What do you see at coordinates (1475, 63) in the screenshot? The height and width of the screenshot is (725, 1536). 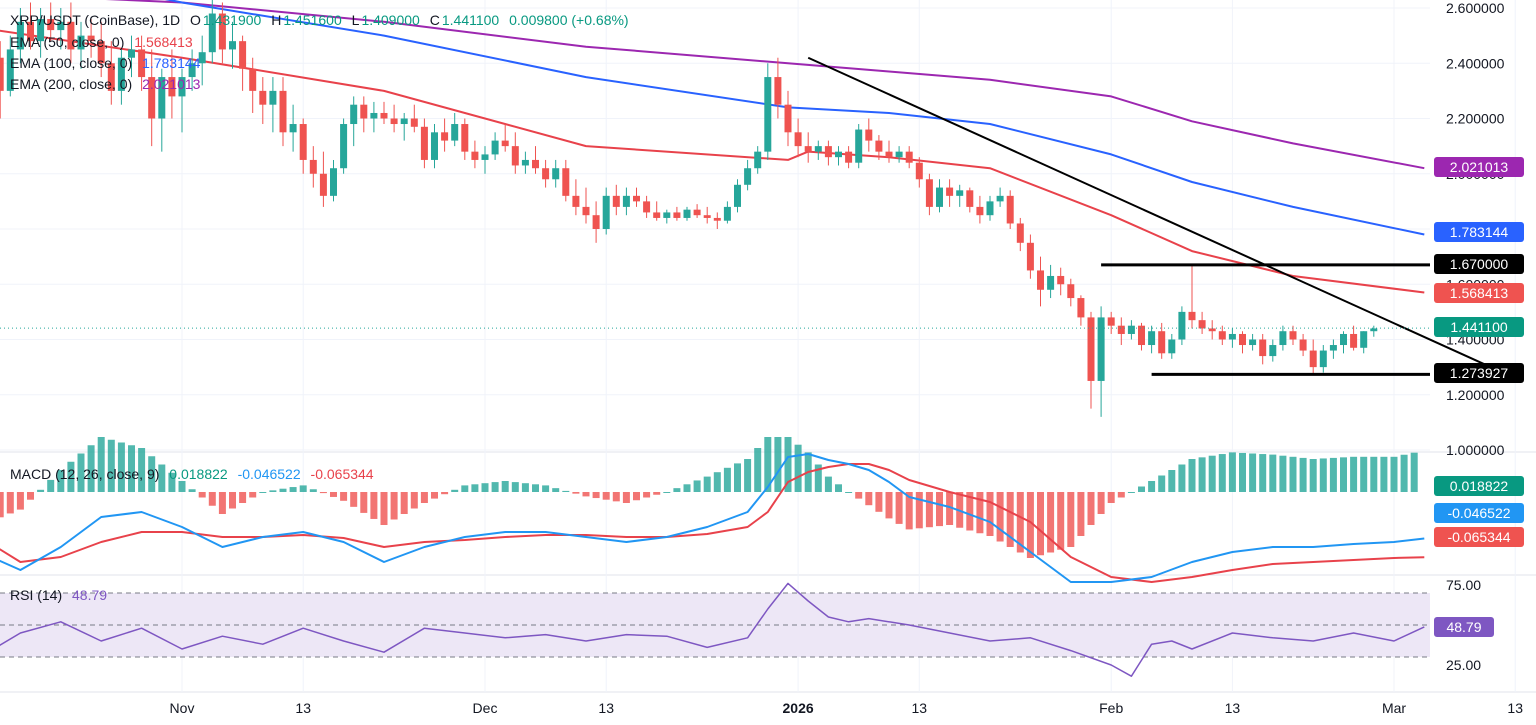 I see `price-axis-tick-label: 2.400000` at bounding box center [1475, 63].